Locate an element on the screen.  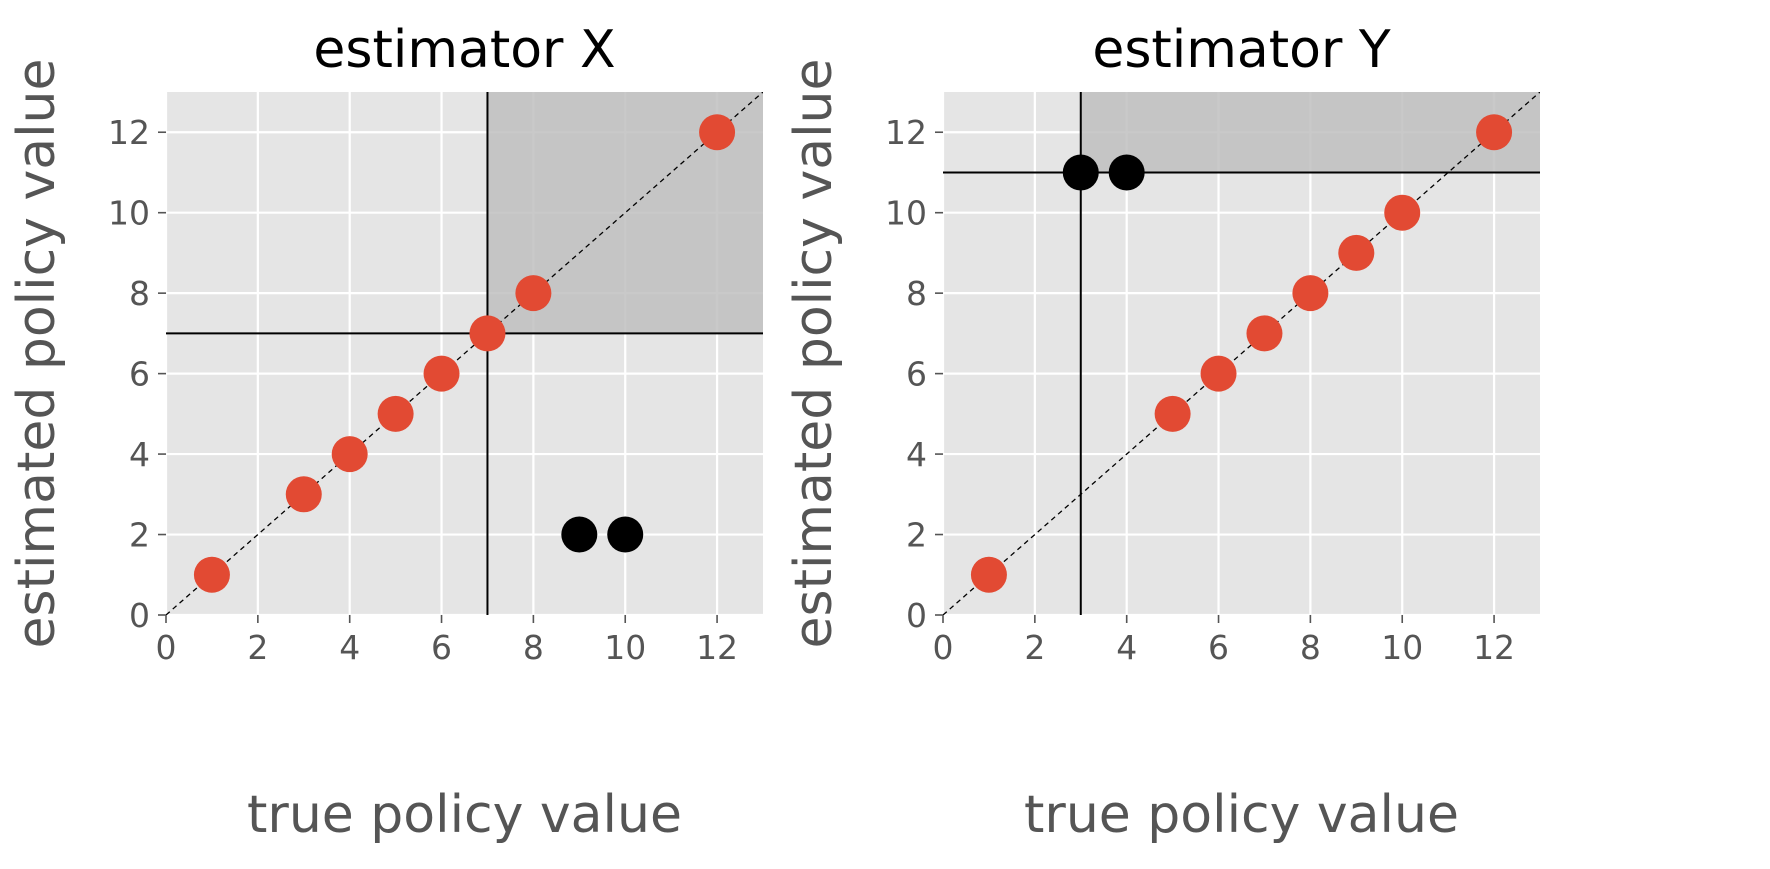
chart-title: estimator Y is located at coordinates (1241, 50).